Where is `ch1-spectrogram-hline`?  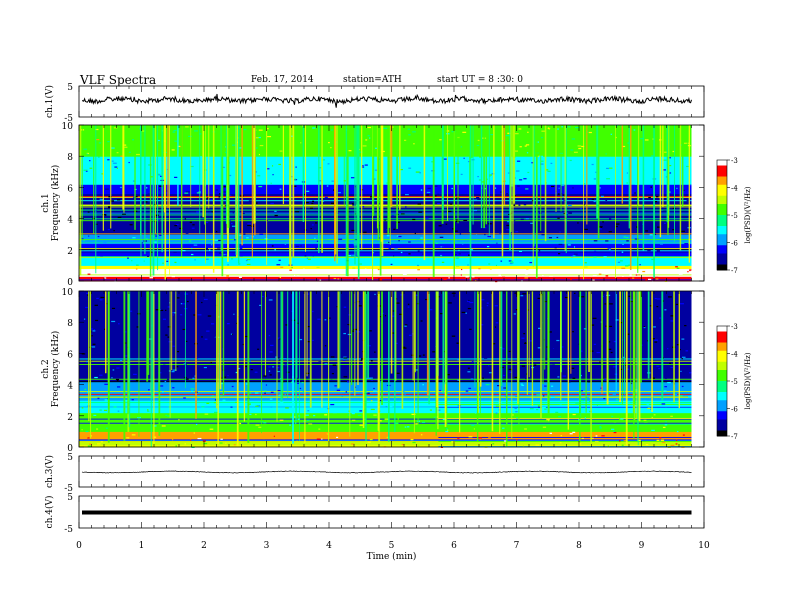 ch1-spectrogram-hline is located at coordinates (385, 197).